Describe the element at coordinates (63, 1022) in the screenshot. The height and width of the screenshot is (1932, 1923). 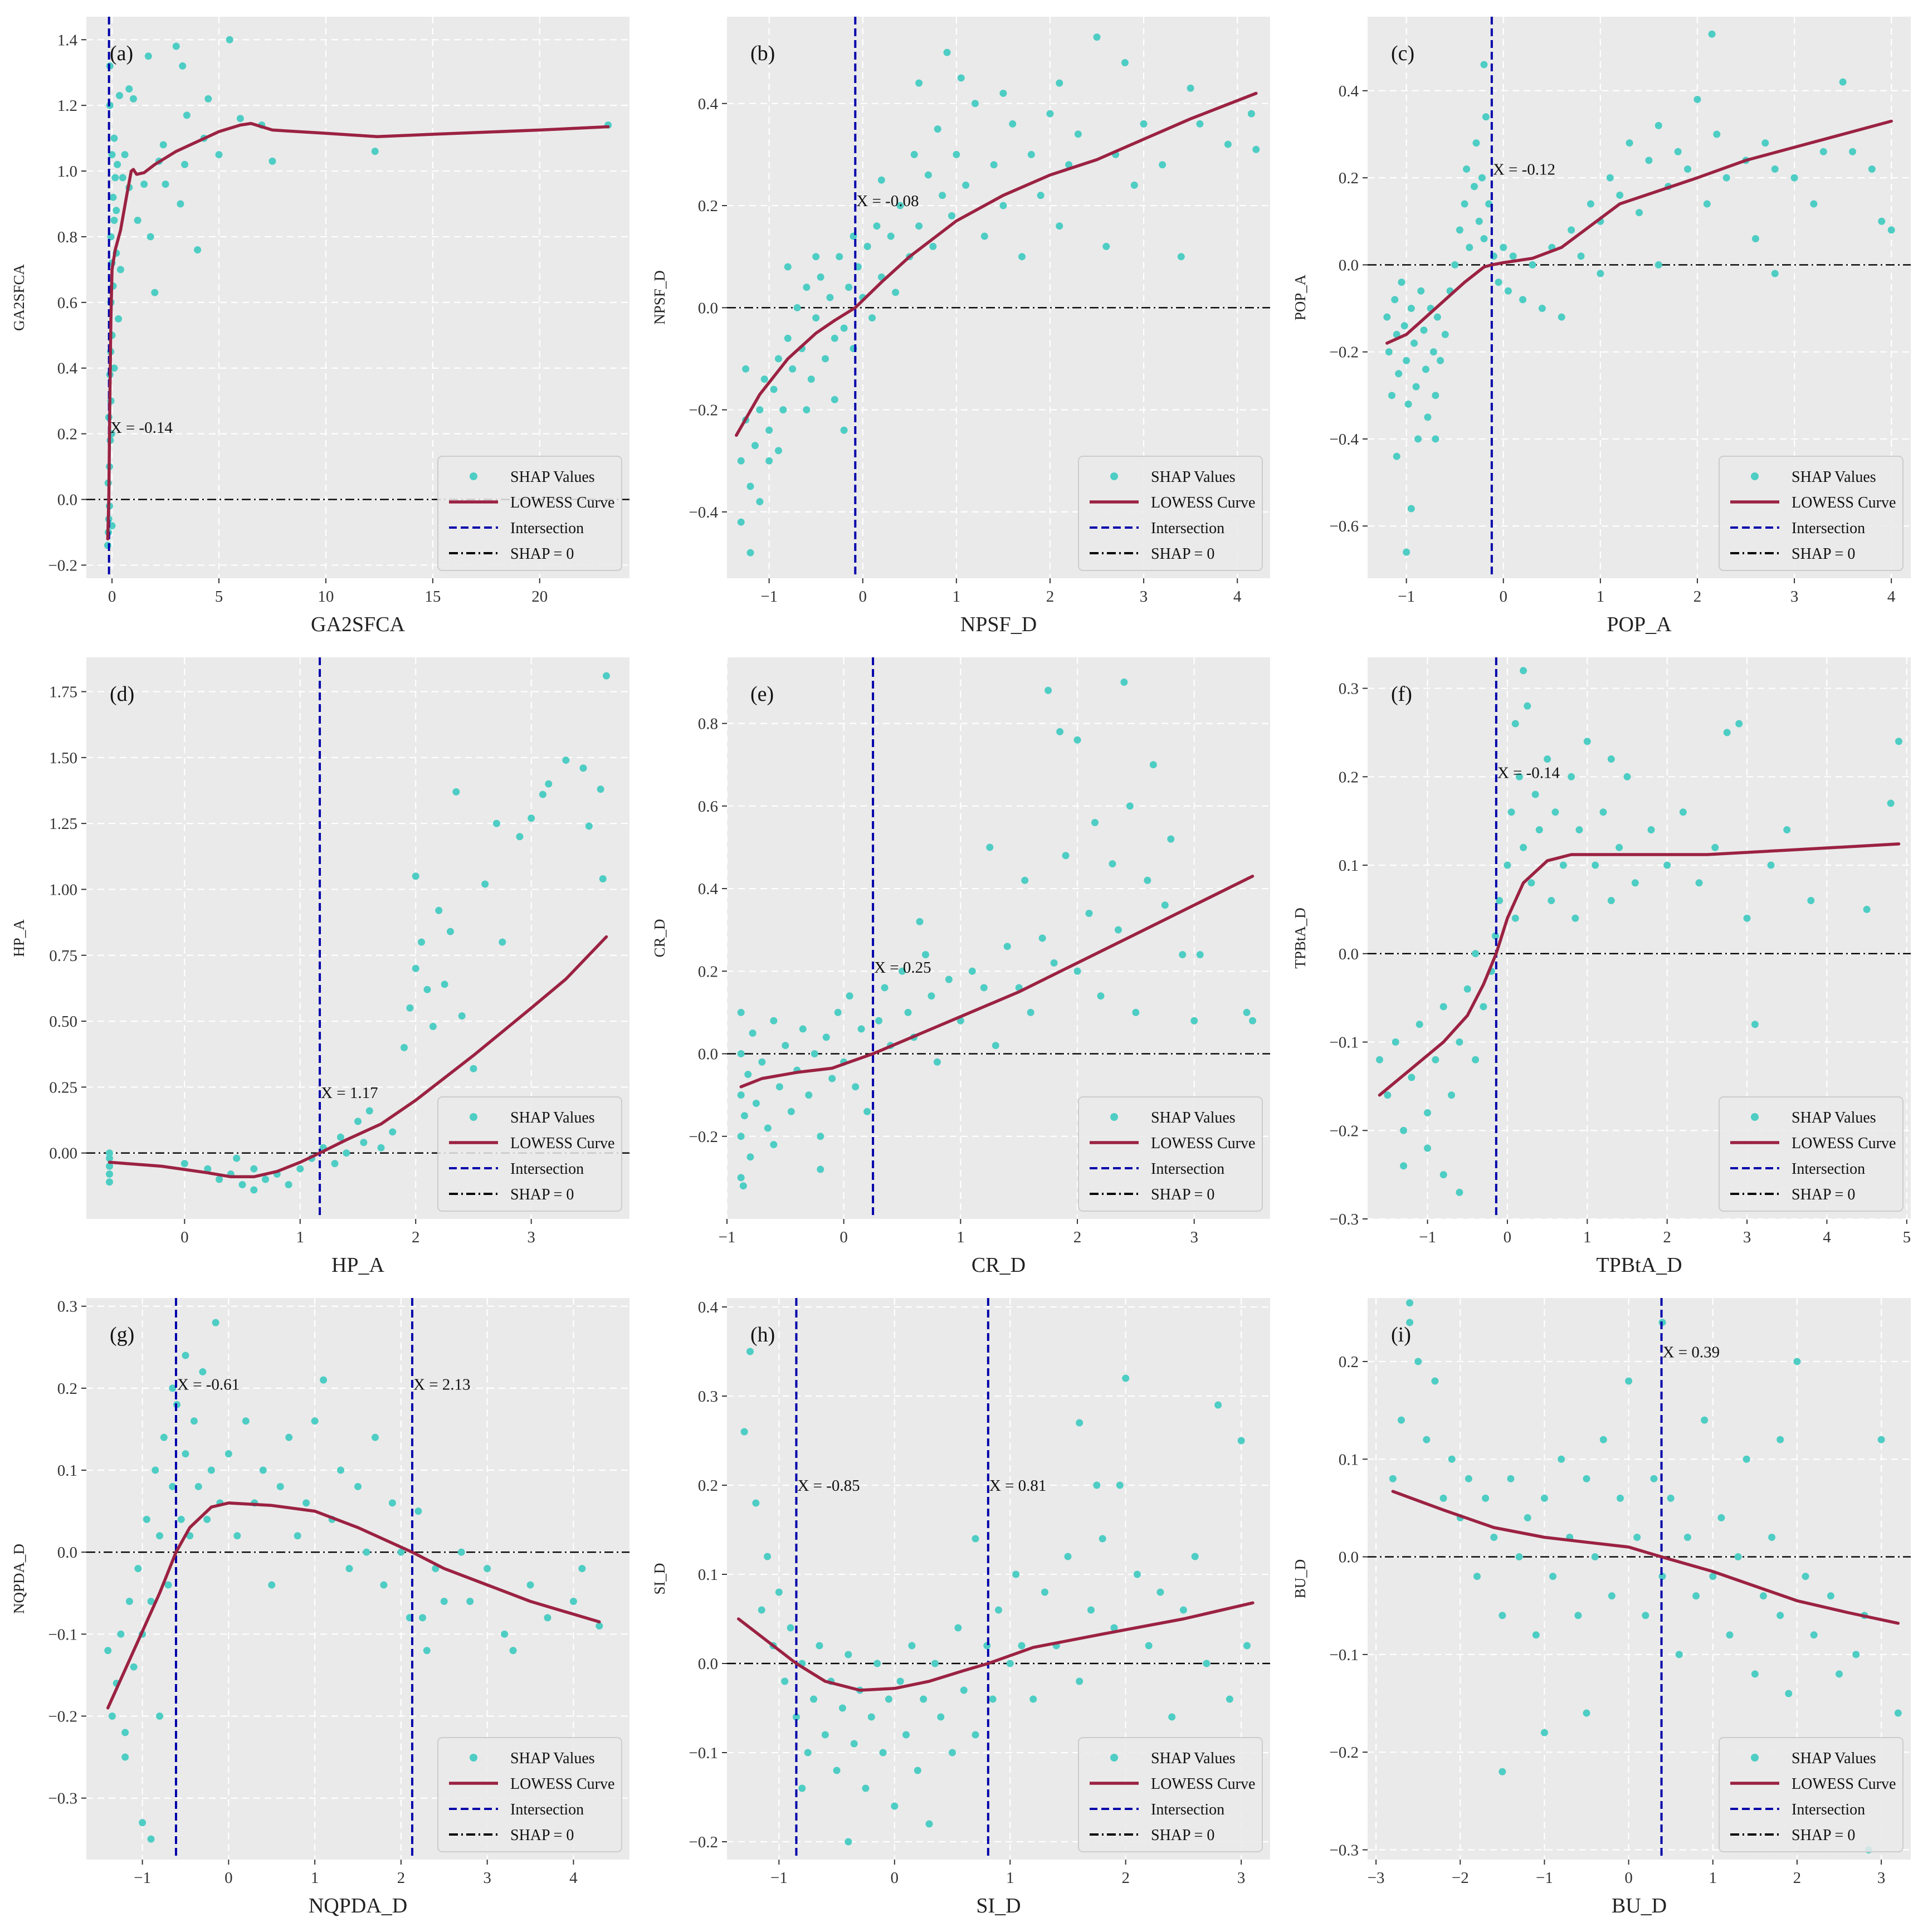
I see `y-tick-label: 0.50` at that location.